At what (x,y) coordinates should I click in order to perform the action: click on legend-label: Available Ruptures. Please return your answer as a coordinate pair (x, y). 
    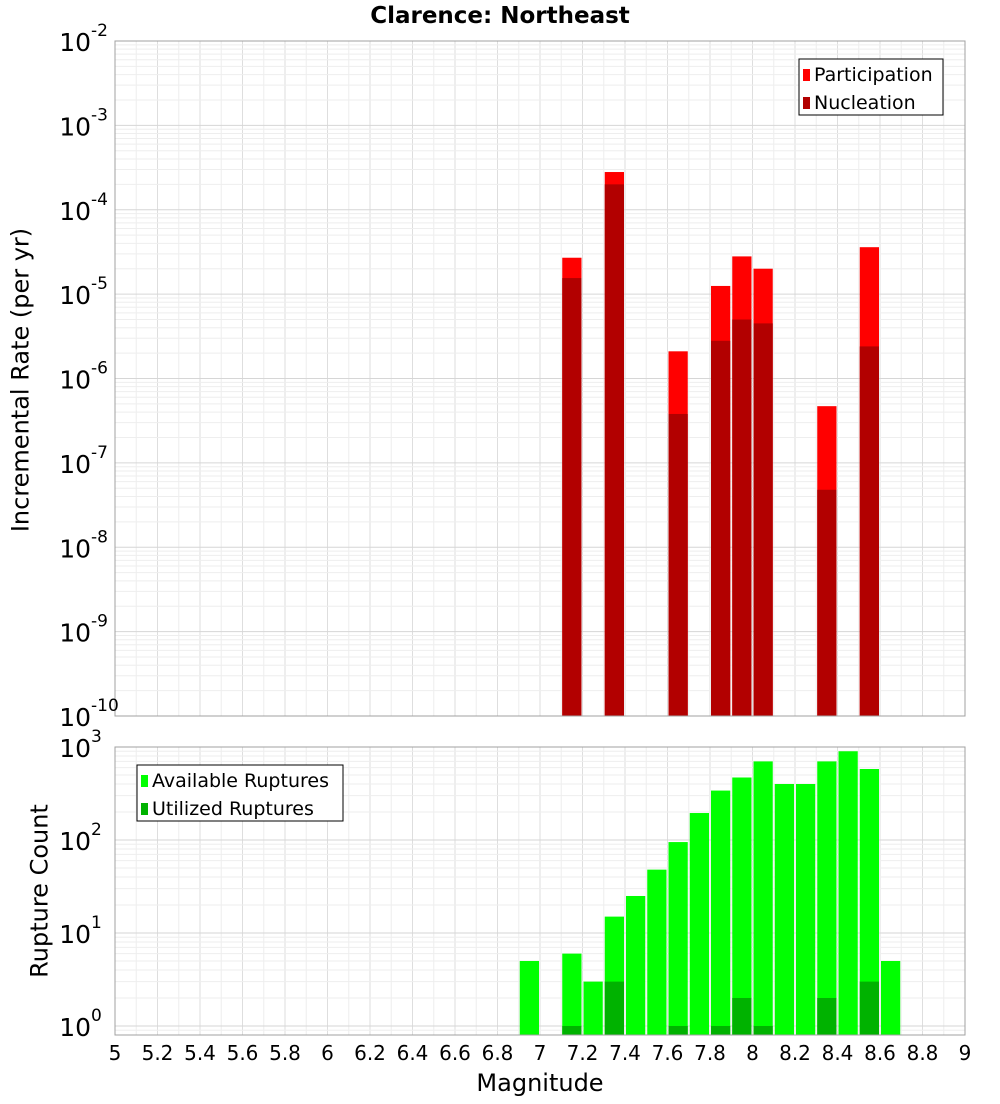
    Looking at the image, I should click on (240, 781).